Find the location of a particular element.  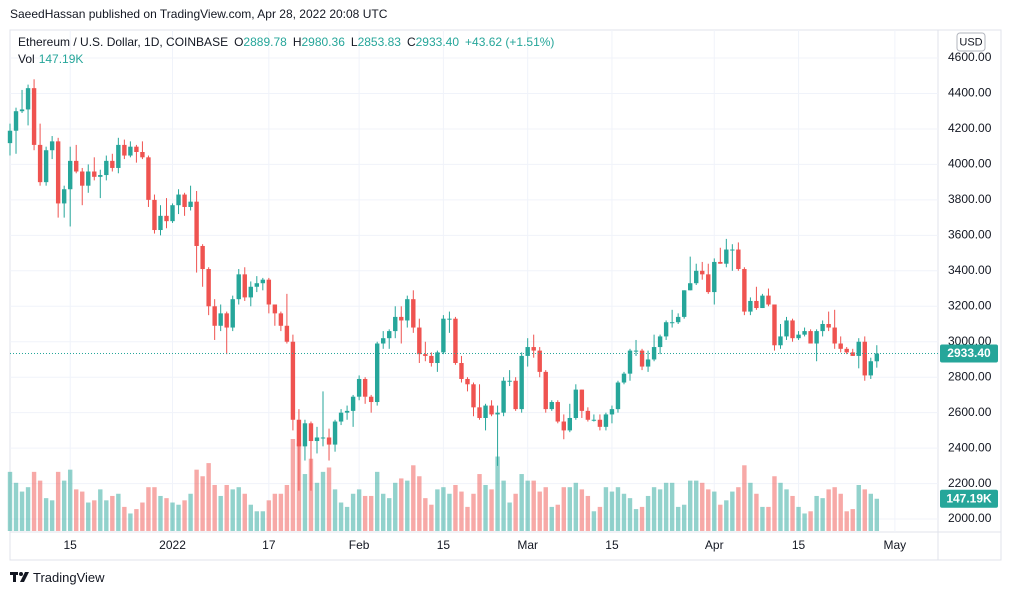

currency-box is located at coordinates (971, 42).